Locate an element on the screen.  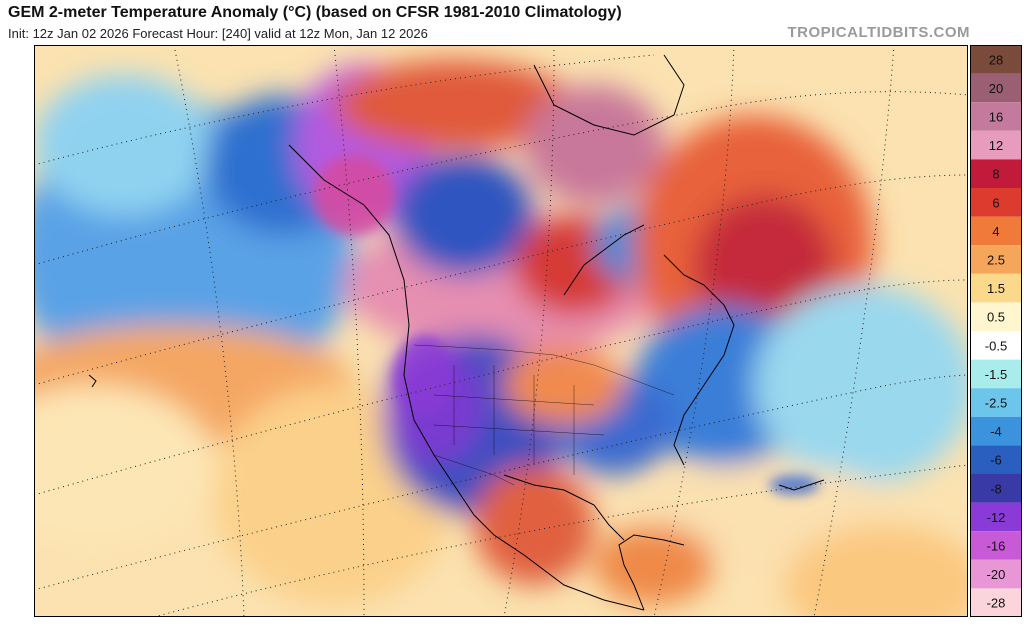
legend-label: -8 is located at coordinates (996, 488).